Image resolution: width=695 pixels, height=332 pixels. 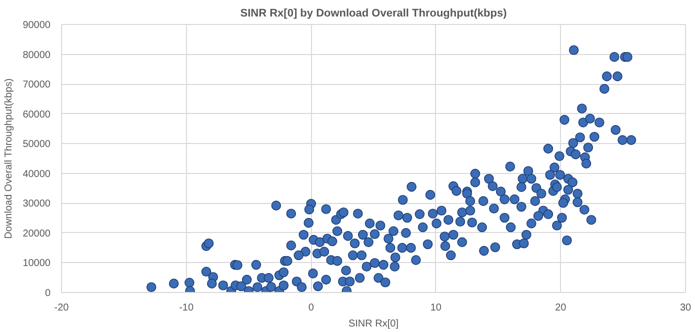 What do you see at coordinates (36, 55) in the screenshot?
I see `y-tick-label: 80000` at bounding box center [36, 55].